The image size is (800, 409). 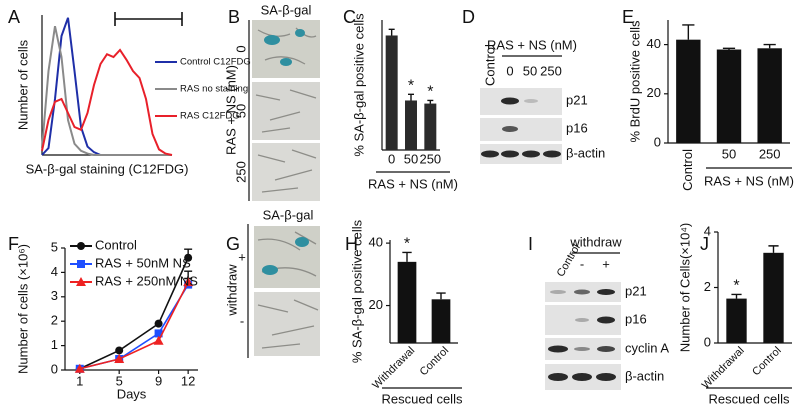 I want to click on axis-label: withdraw, so click(x=231, y=290).